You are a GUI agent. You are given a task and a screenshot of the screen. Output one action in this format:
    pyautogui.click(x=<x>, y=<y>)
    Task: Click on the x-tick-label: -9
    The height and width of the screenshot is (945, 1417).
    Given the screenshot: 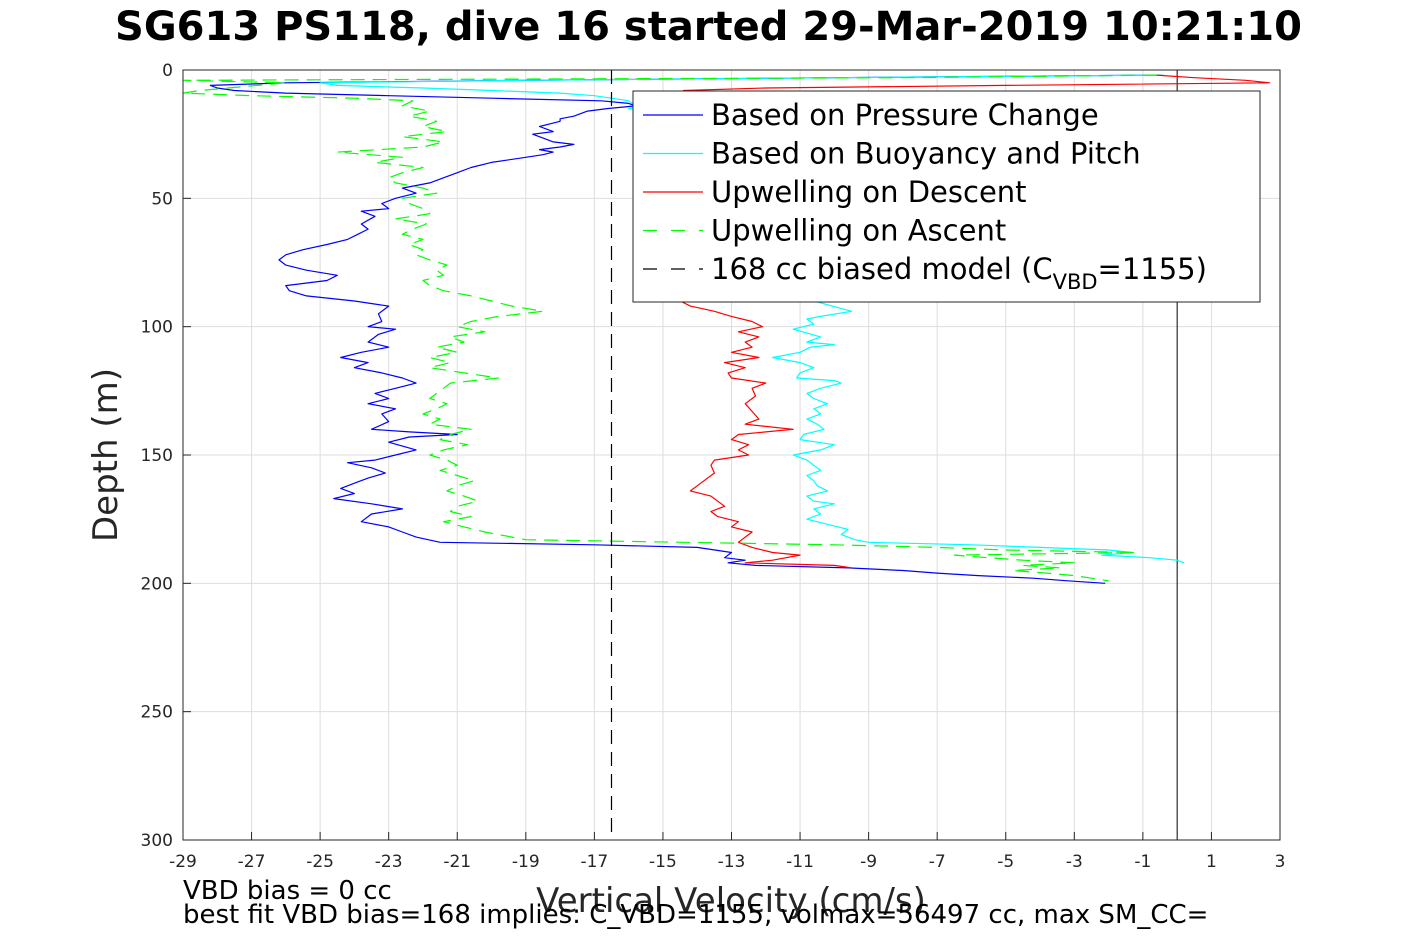 What is the action you would take?
    pyautogui.click(x=868, y=862)
    